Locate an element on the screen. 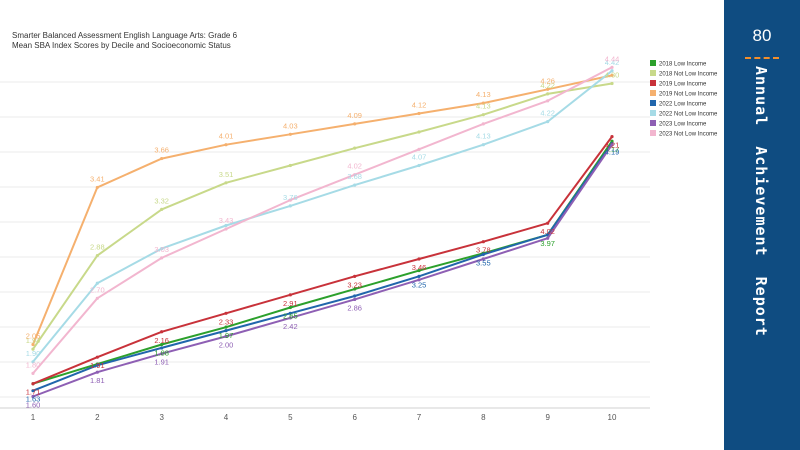 This screenshot has width=800, height=450. data-point-s3-x6 is located at coordinates (355, 276).